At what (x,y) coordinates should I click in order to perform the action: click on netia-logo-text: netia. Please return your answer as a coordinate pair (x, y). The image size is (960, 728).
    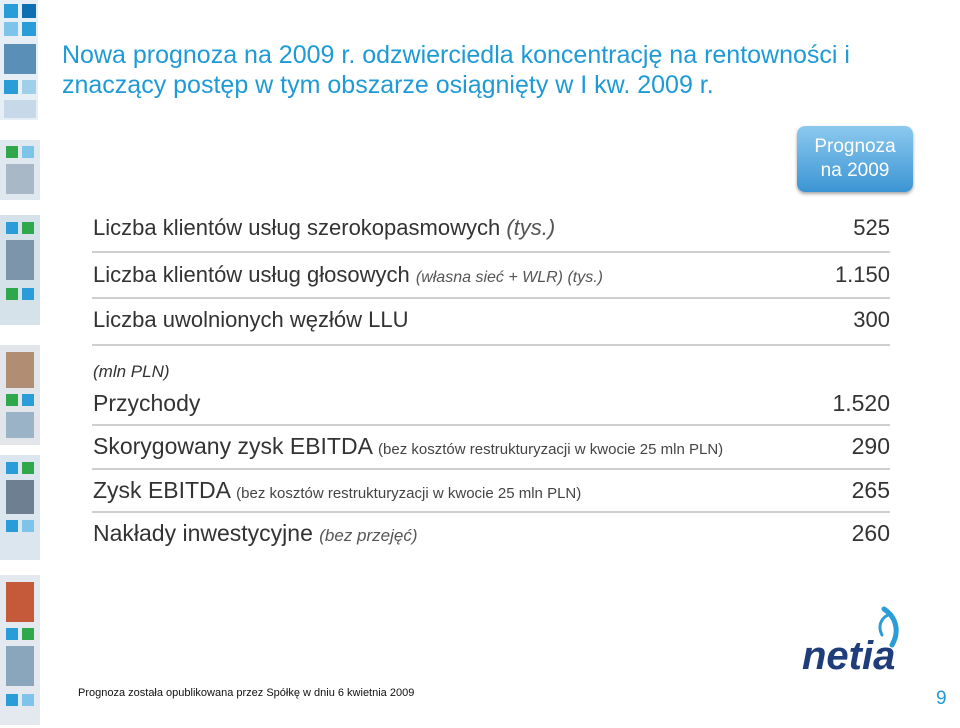
    Looking at the image, I should click on (848, 654).